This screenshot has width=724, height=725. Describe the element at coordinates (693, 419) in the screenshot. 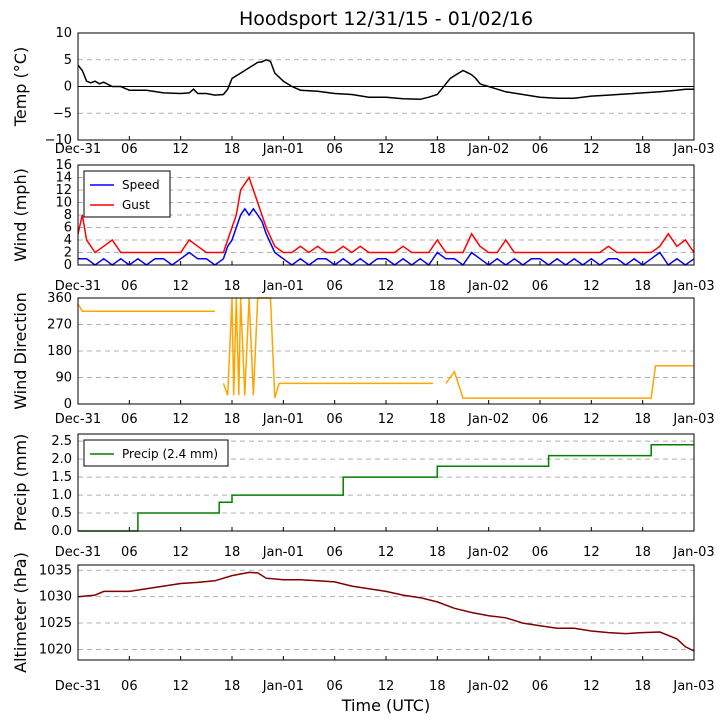

I see `direction-x-tick-label: Jan-03` at that location.